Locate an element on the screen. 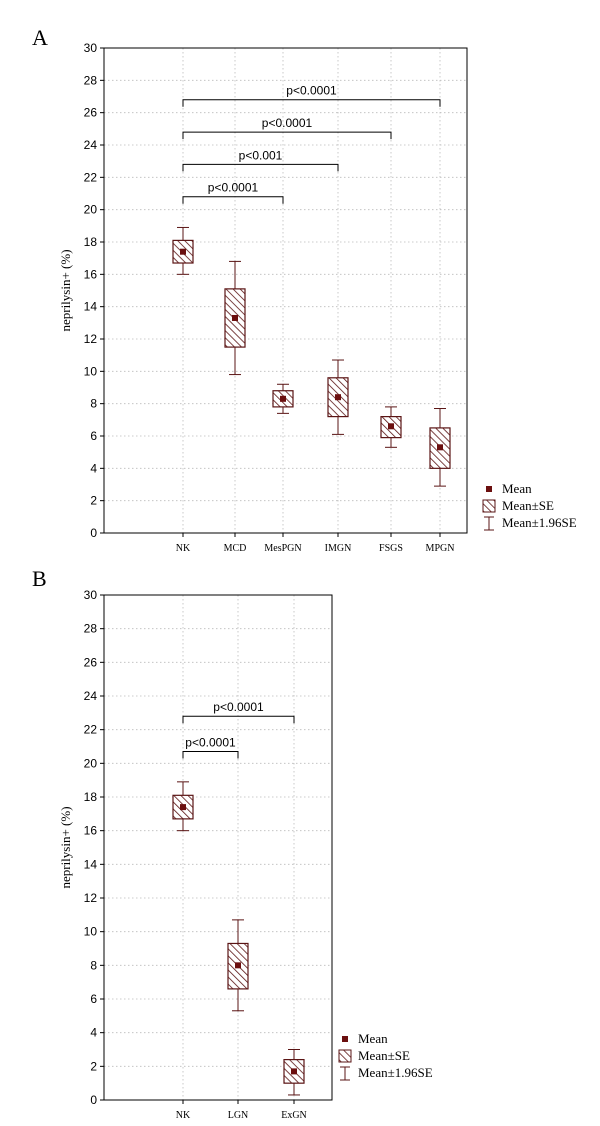  x-tick-label: ExGN is located at coordinates (294, 1115).